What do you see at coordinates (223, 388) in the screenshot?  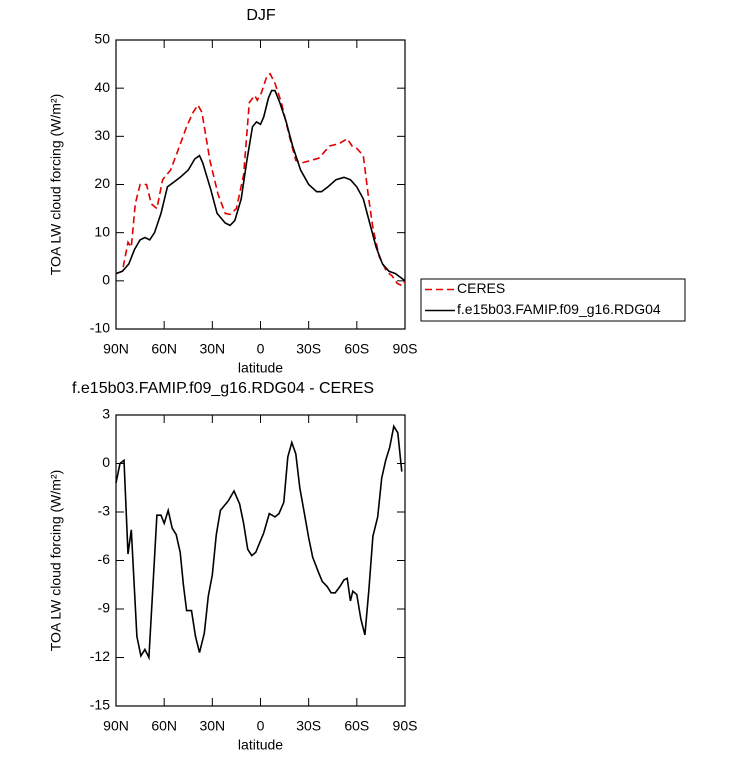 I see `chart-title: f.e15b03.FAMIP.f09_g16.RDG04 - CERES` at bounding box center [223, 388].